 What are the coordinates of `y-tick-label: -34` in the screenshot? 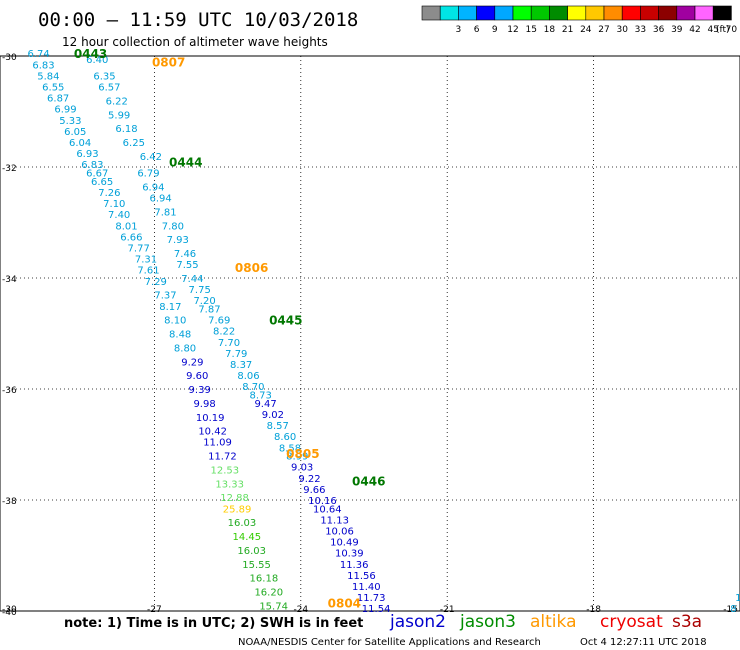 It's located at (9, 280).